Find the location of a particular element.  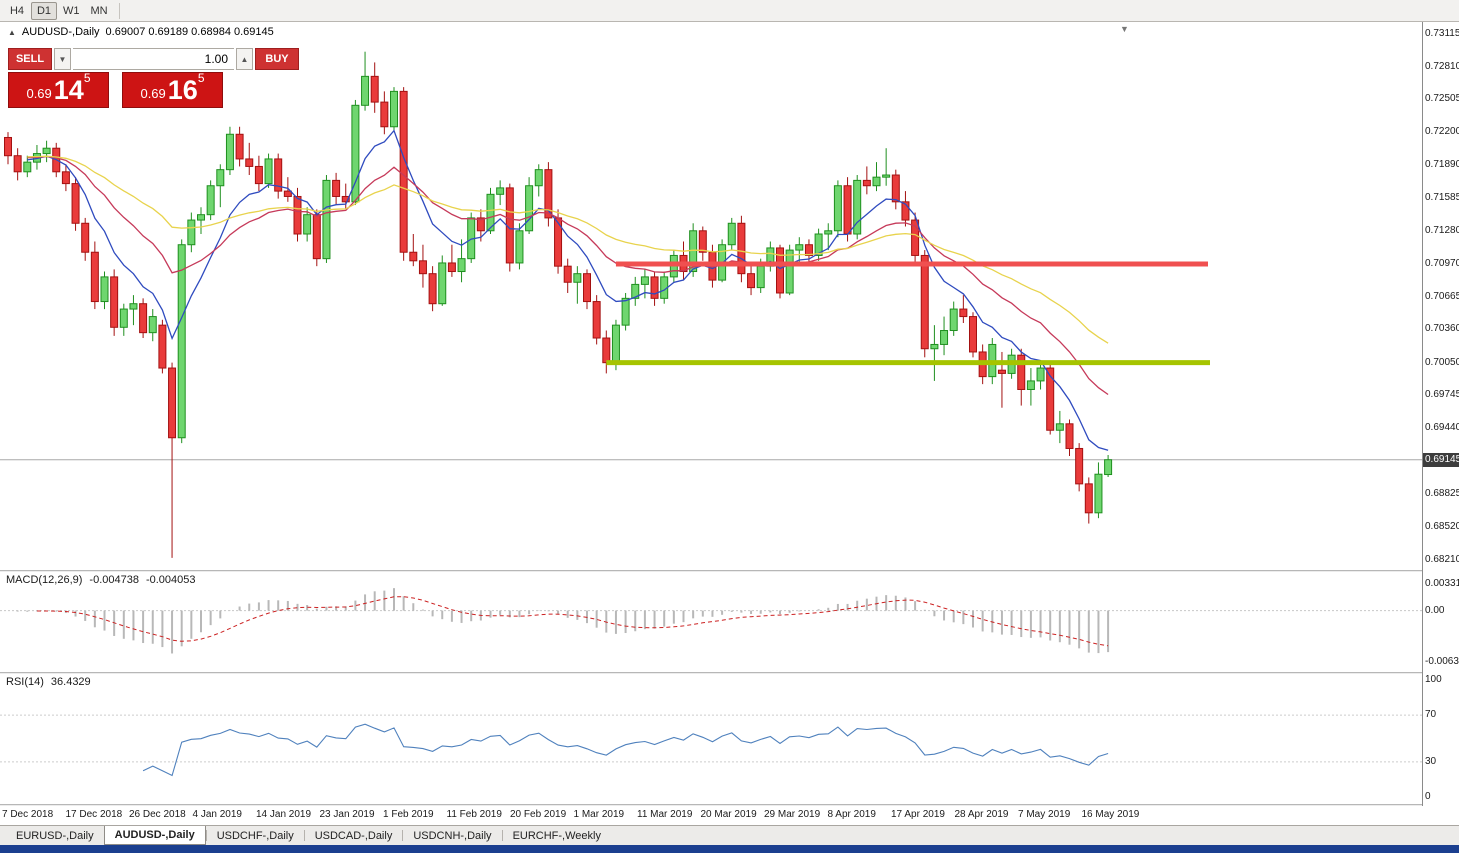

axis-label: 0.71280 is located at coordinates (1442, 230).